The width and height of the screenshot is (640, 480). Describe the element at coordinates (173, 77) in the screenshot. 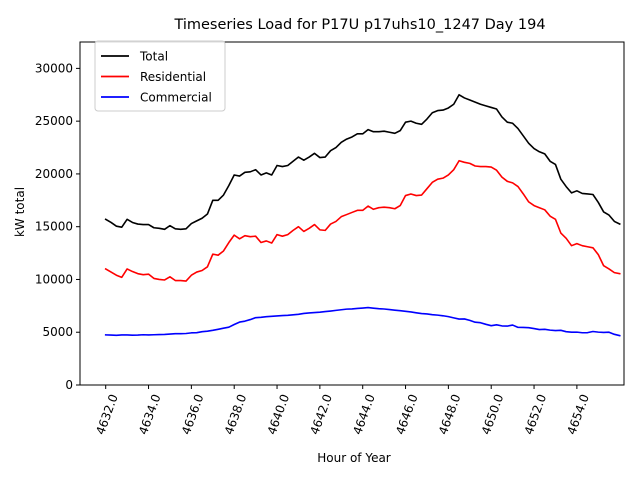

I see `legend-label-residential: Residential` at that location.